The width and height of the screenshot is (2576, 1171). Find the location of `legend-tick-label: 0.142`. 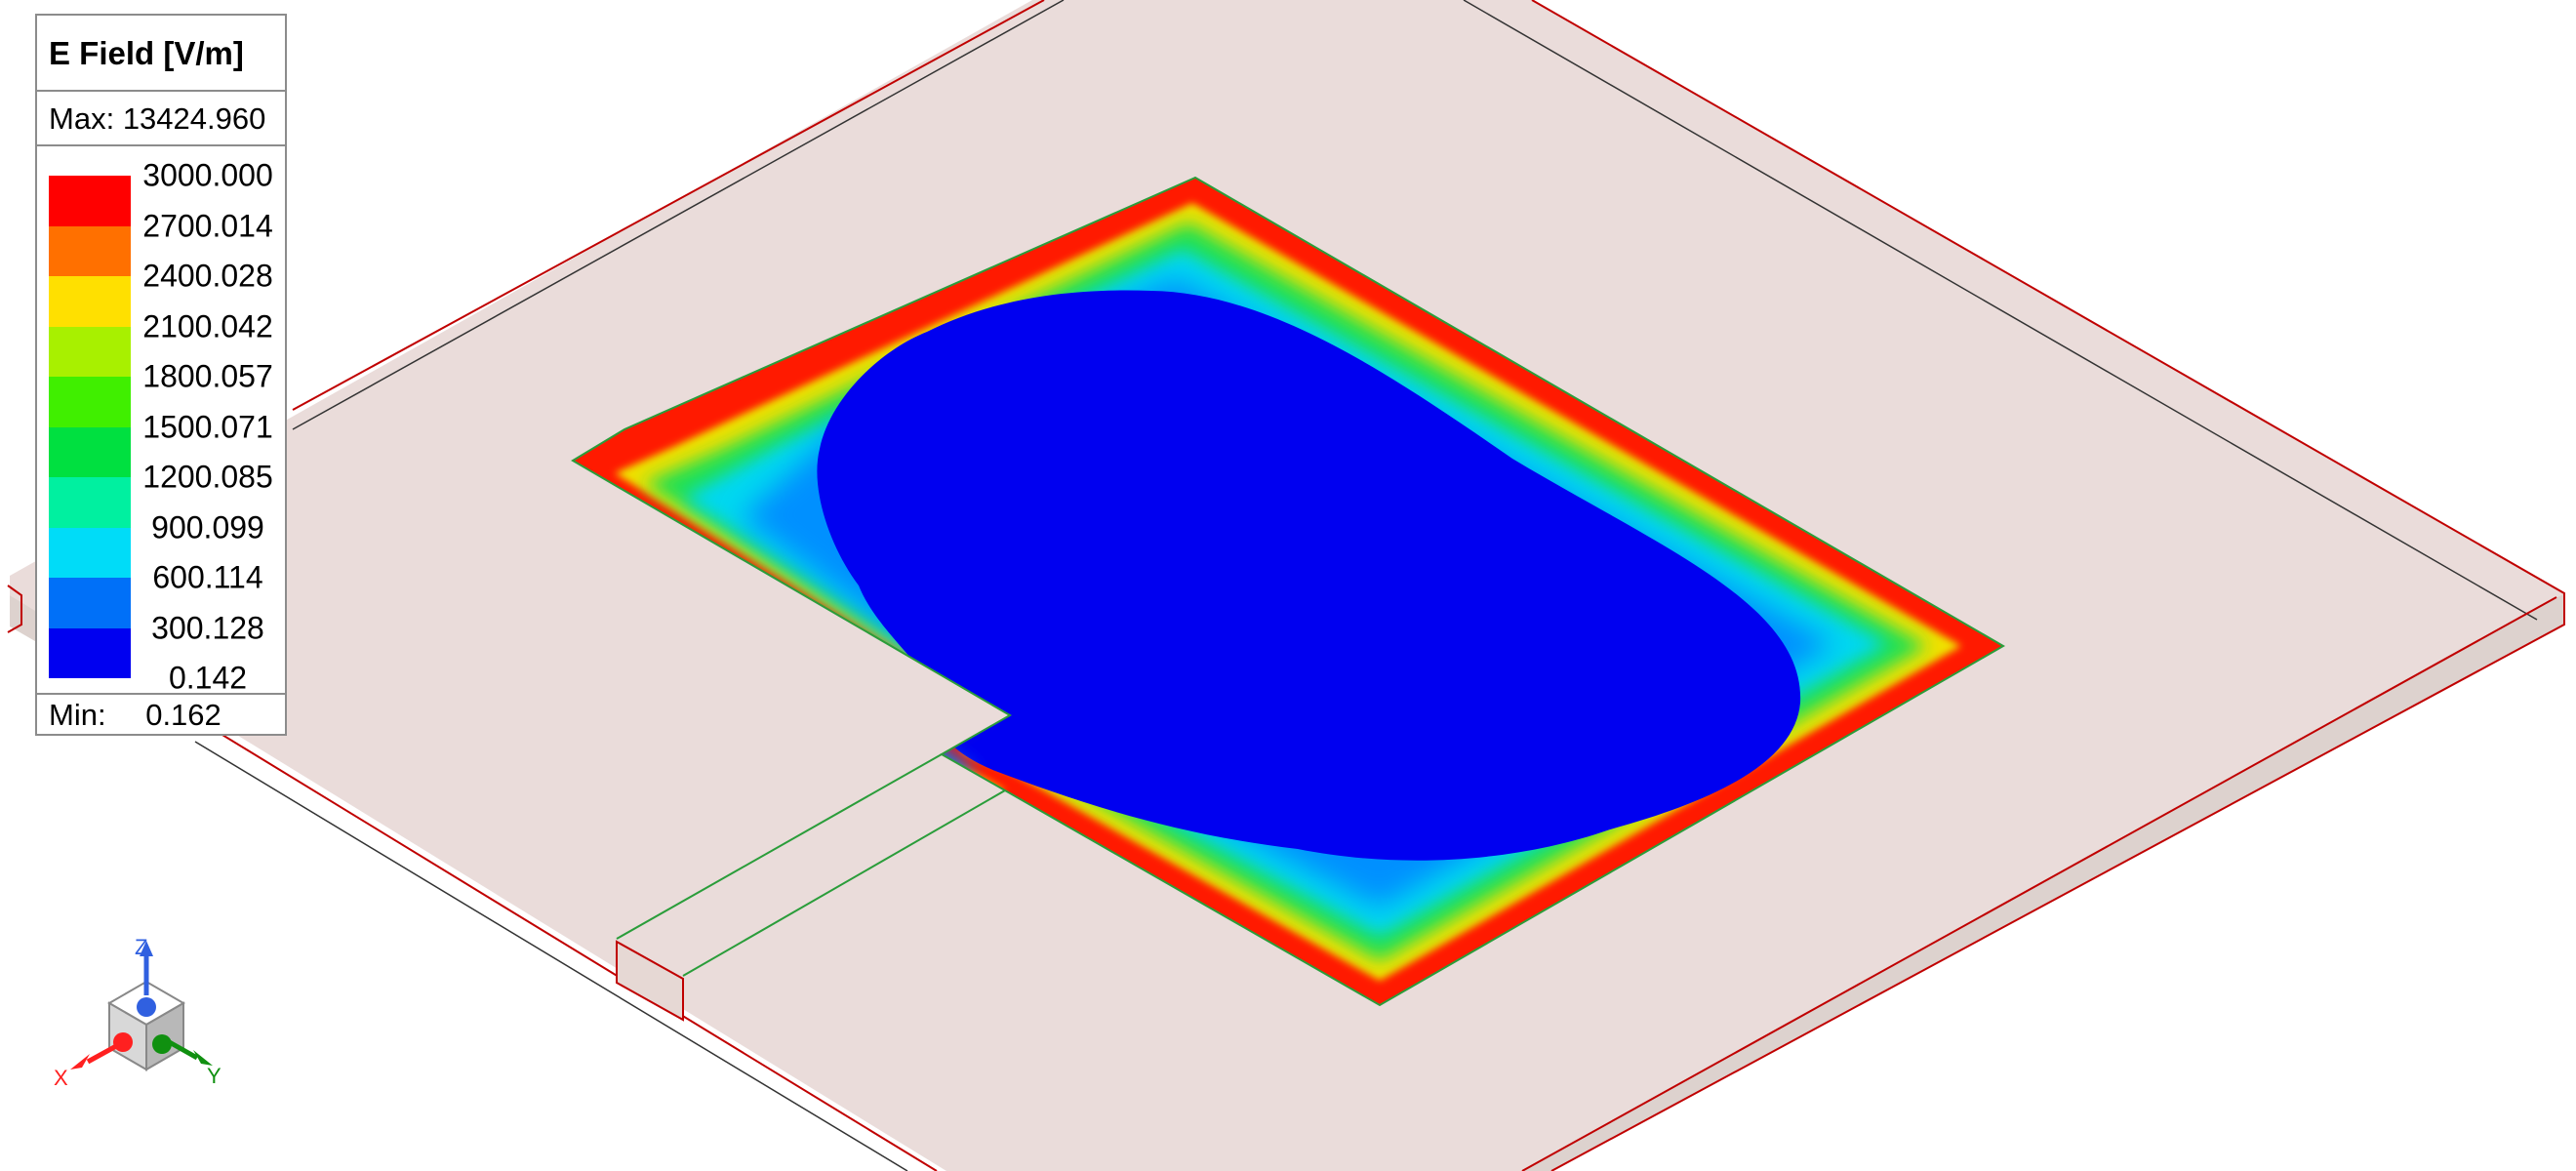

legend-tick-label: 0.142 is located at coordinates (208, 678).